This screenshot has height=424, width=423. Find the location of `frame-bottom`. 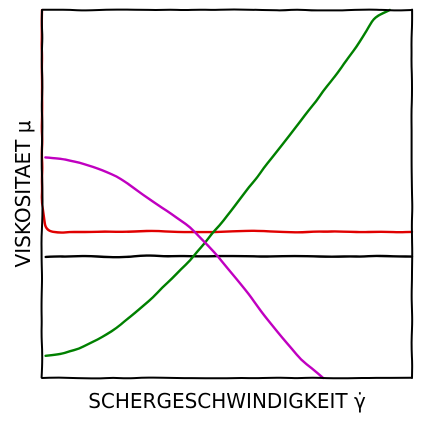

frame-bottom is located at coordinates (227, 378).